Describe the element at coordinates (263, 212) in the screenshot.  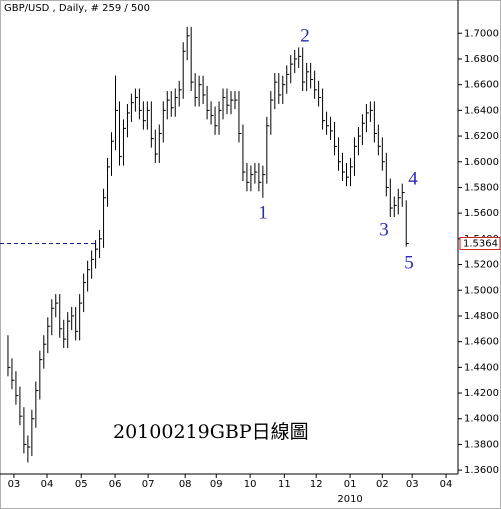
I see `wave-label: 1` at that location.